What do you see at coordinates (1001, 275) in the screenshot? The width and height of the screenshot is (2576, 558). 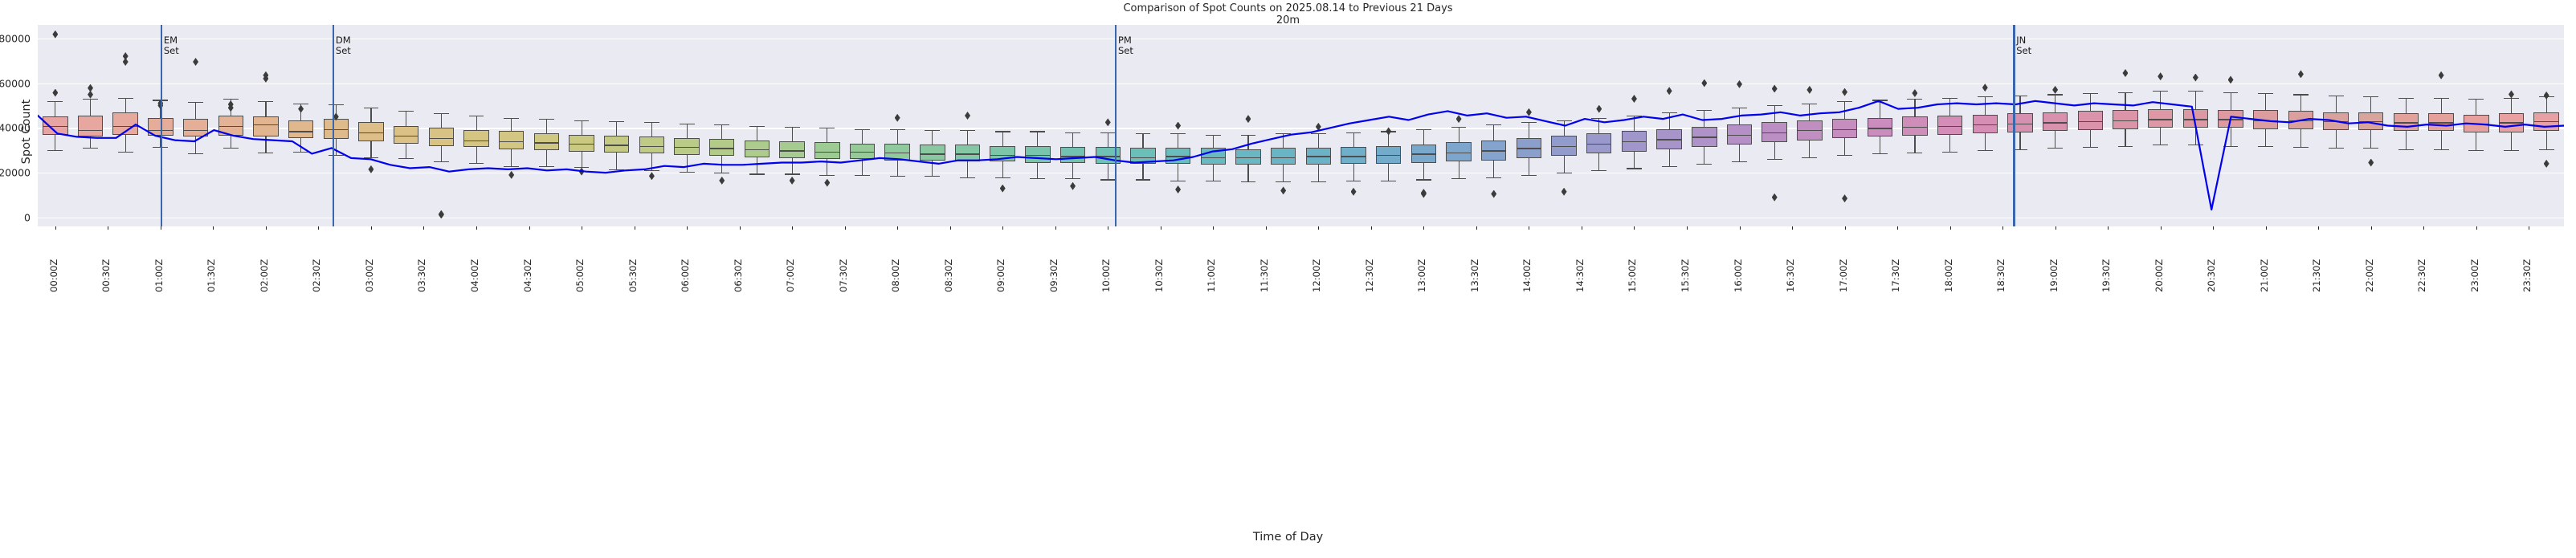 I see `x-tick-label: 09:00Z` at bounding box center [1001, 275].